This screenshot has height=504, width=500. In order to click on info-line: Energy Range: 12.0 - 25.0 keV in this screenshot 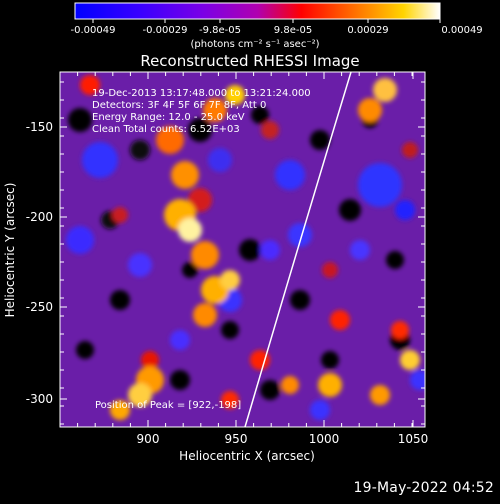, I will do `click(168, 117)`.